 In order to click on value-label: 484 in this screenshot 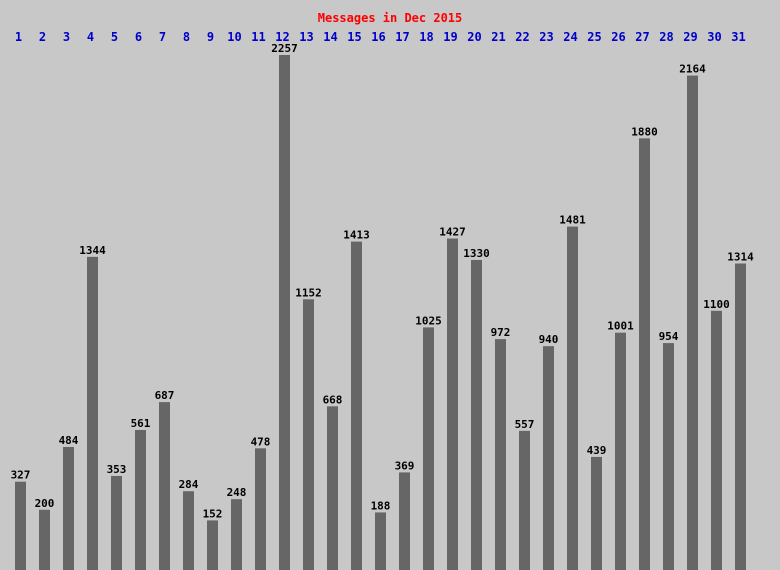, I will do `click(69, 440)`.